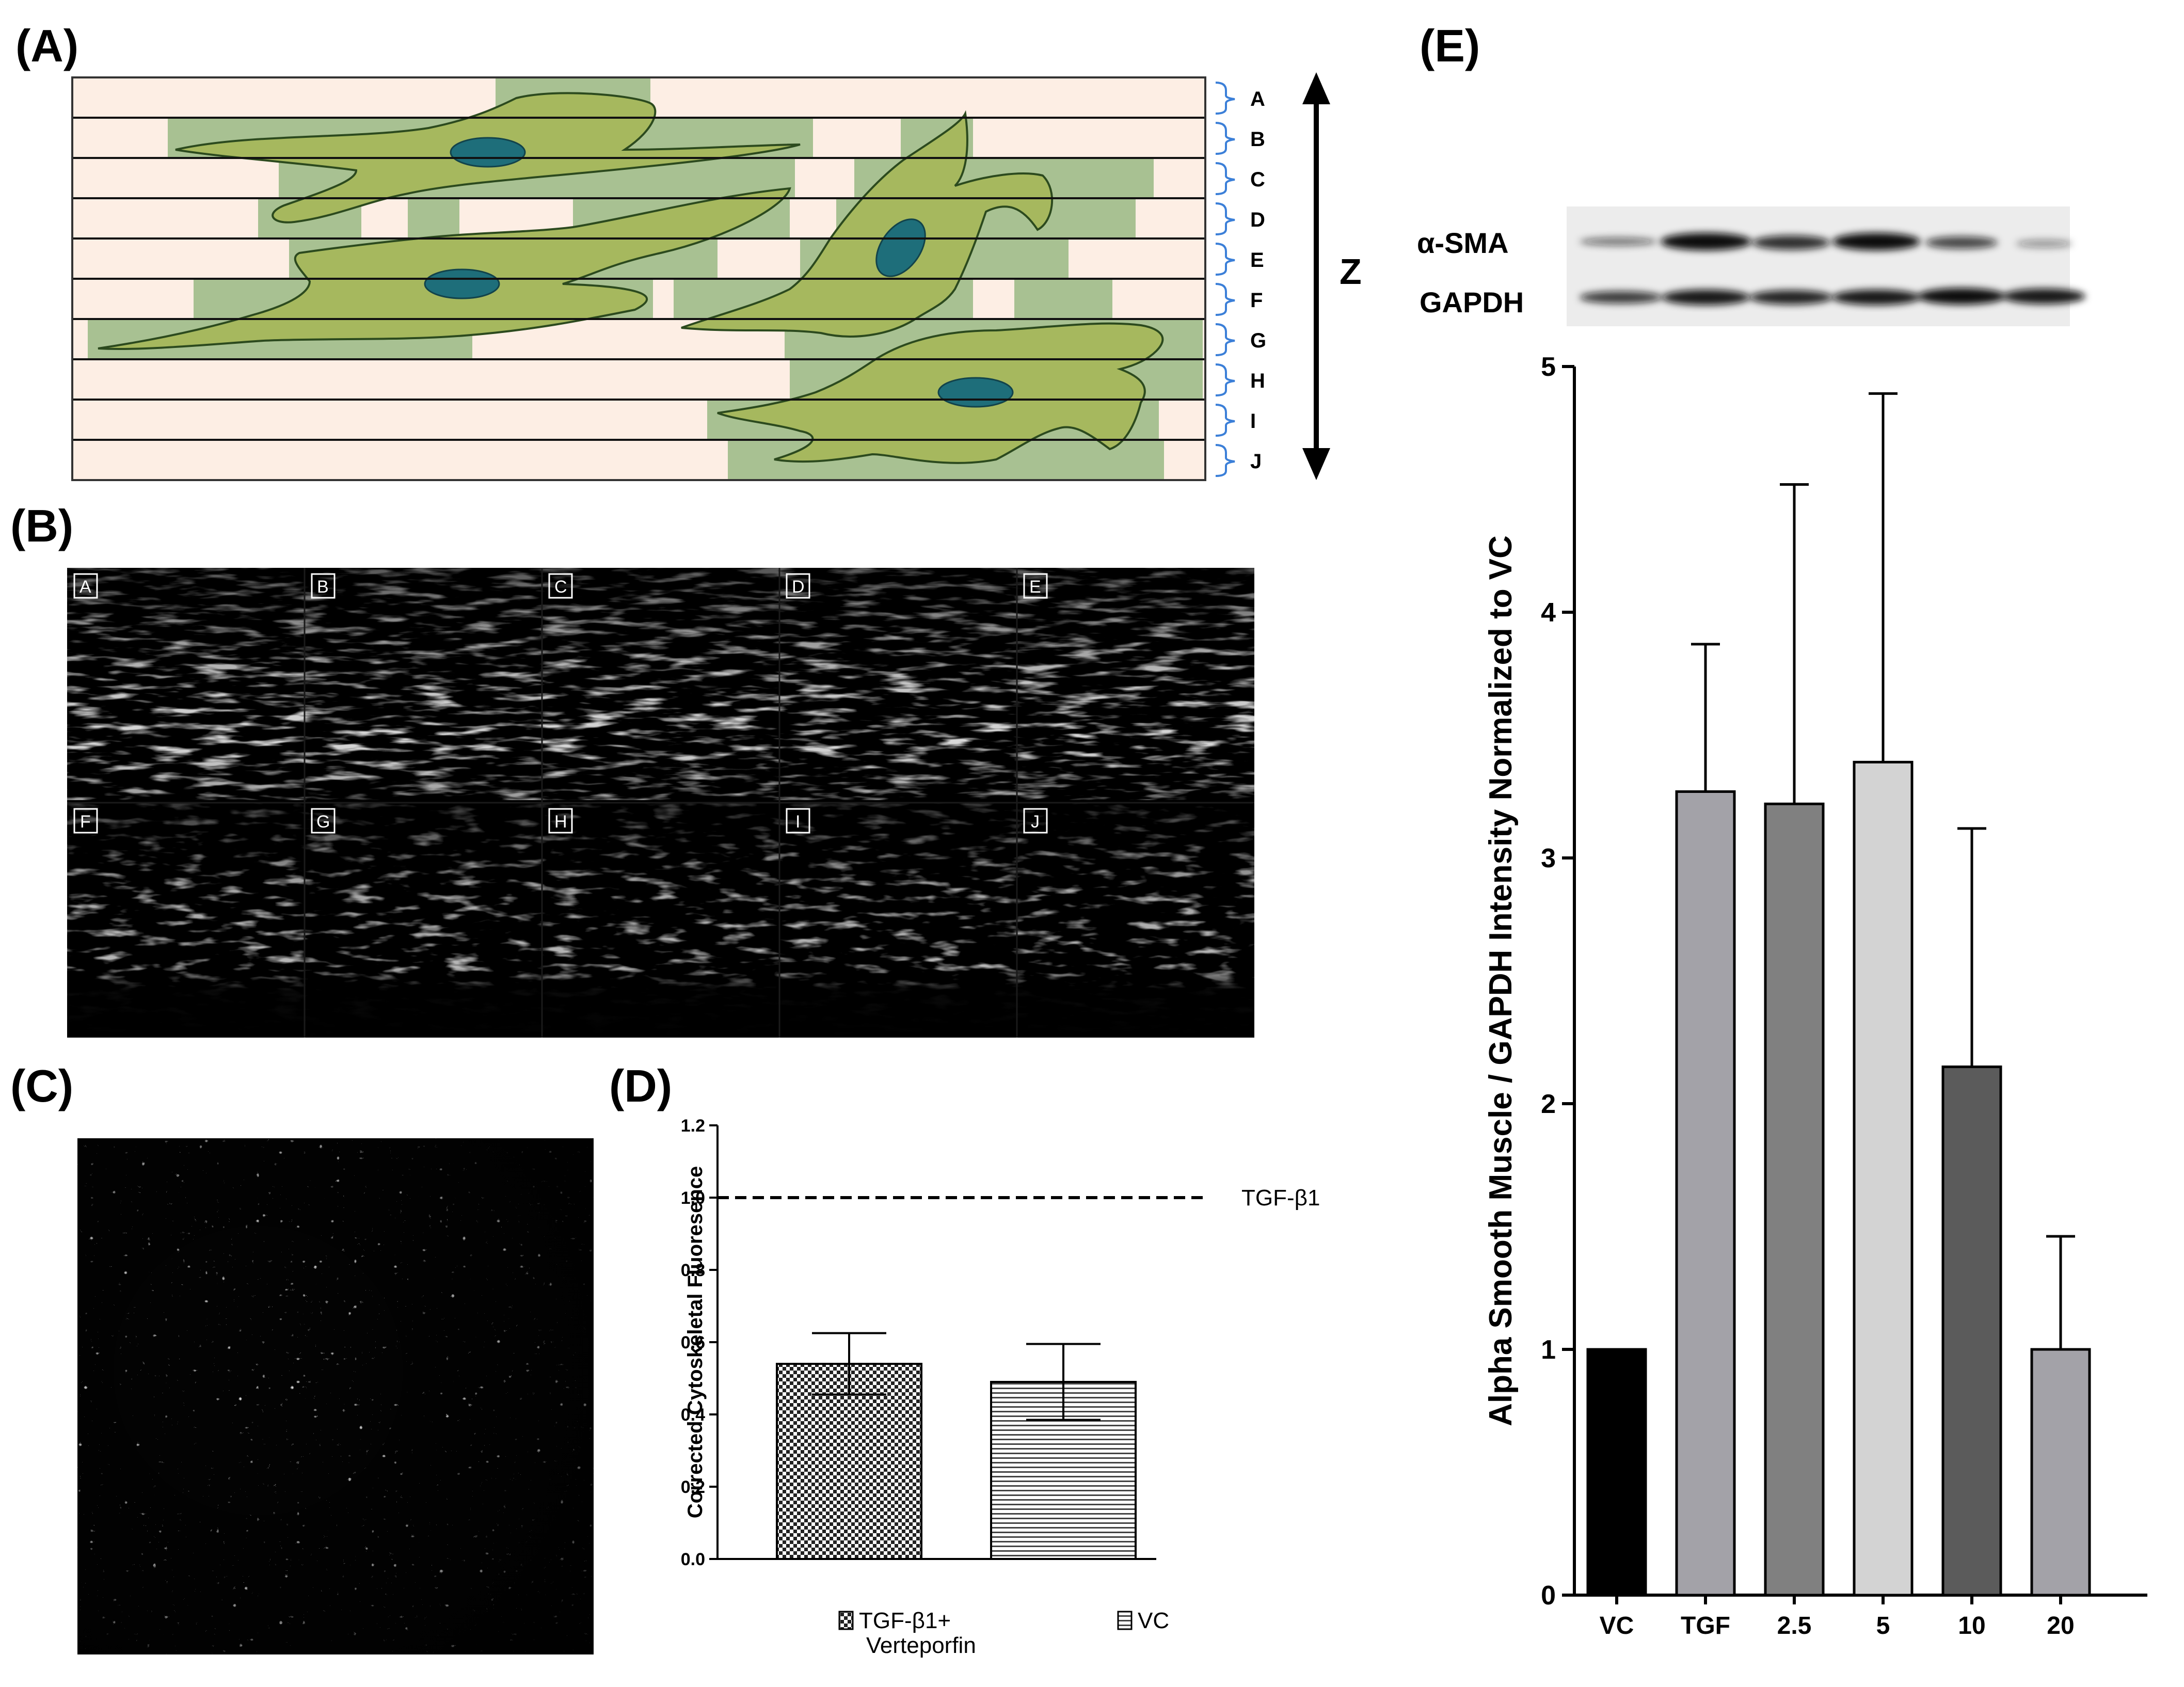 The image size is (2184, 1687). I want to click on panel-e-blot: α-SMA GAPDH, so click(1751, 266).